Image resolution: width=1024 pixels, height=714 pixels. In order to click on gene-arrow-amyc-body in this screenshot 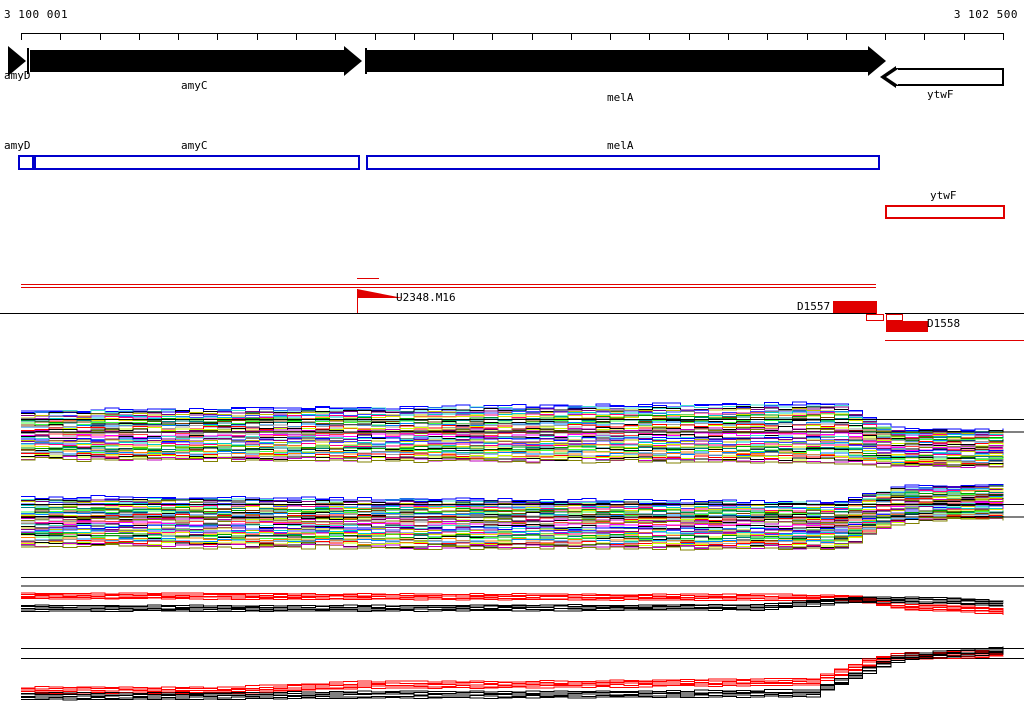, I will do `click(187, 61)`.